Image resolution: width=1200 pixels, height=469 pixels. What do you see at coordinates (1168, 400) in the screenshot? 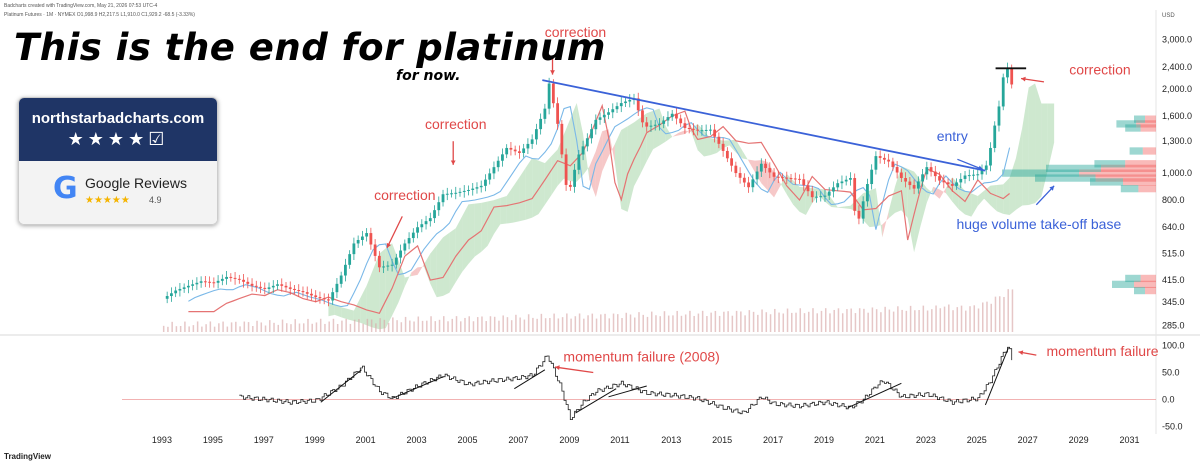
I see `momentum-tick-label: 0.0` at bounding box center [1168, 400].